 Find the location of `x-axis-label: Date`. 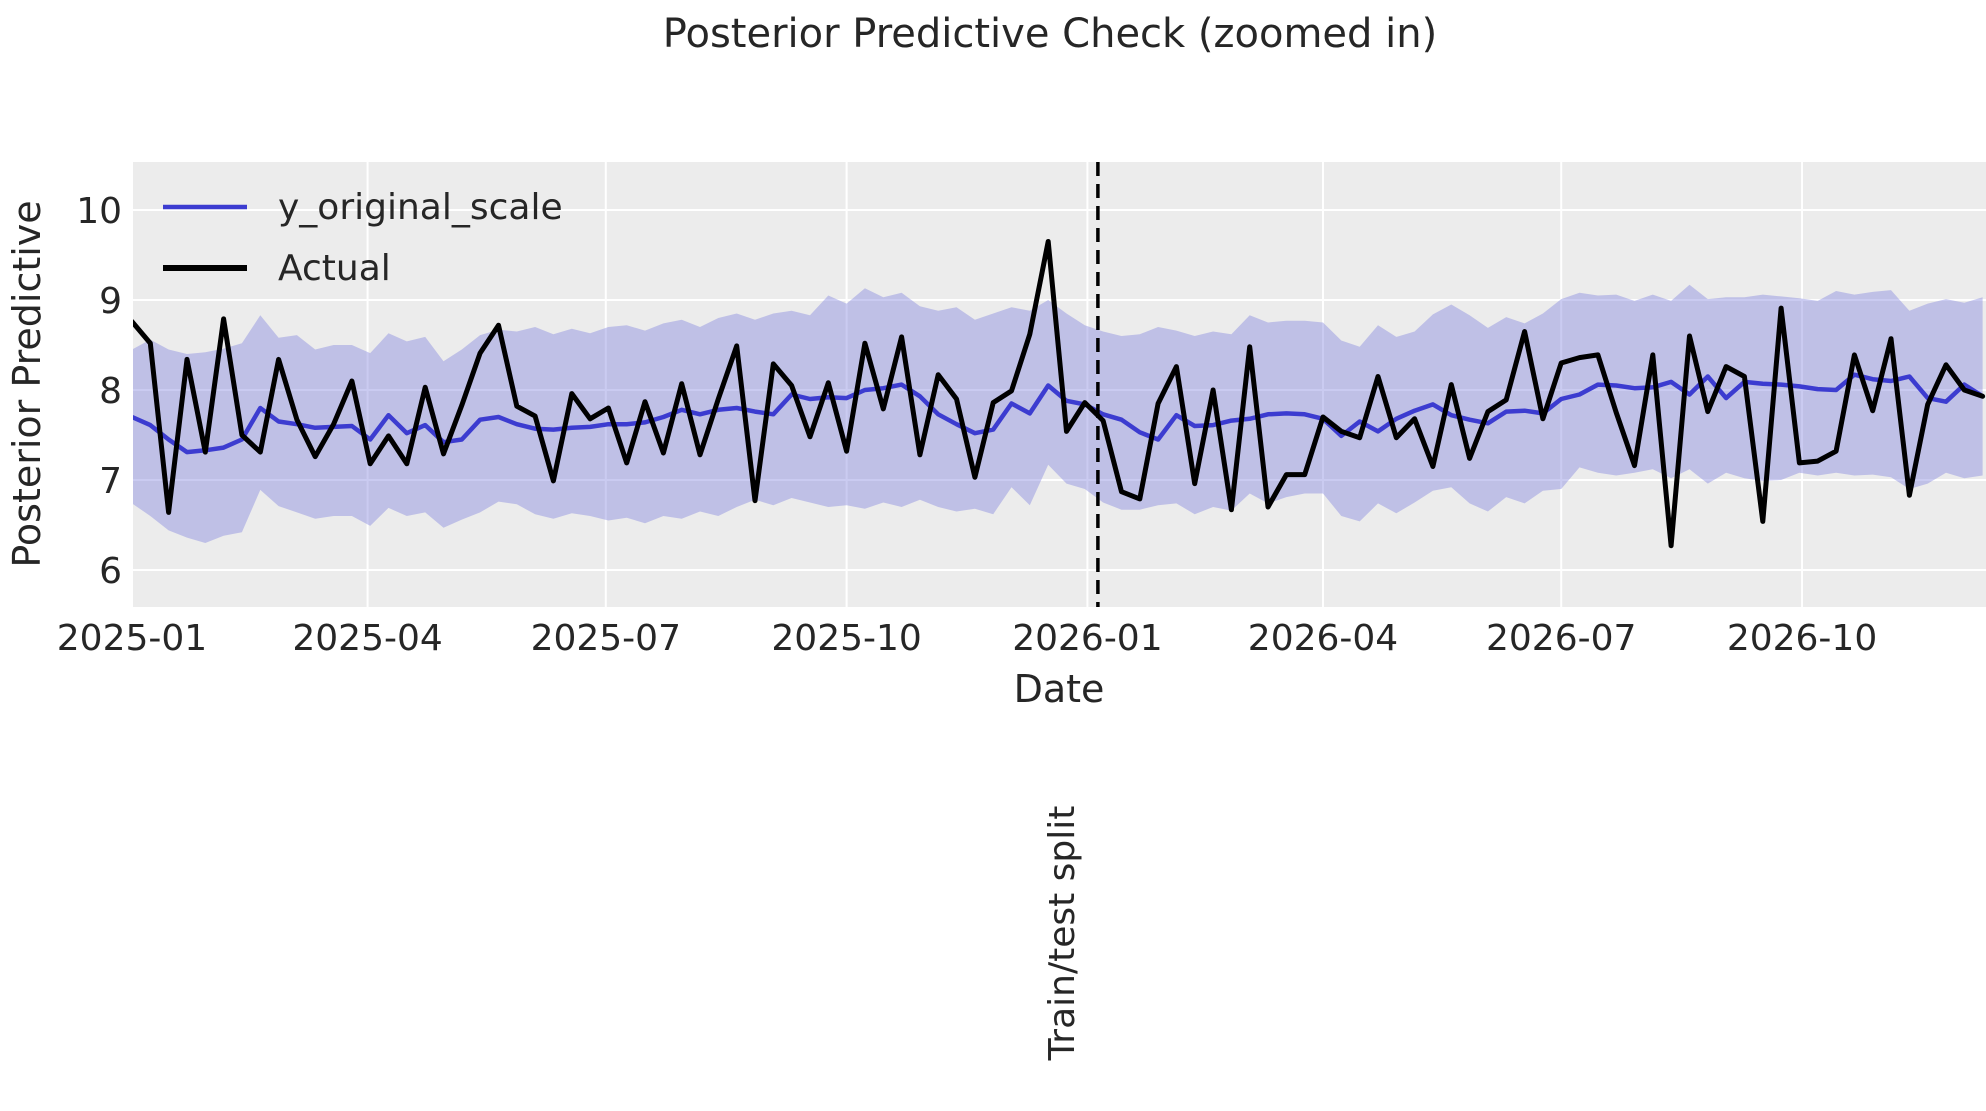

x-axis-label: Date is located at coordinates (1059, 689).